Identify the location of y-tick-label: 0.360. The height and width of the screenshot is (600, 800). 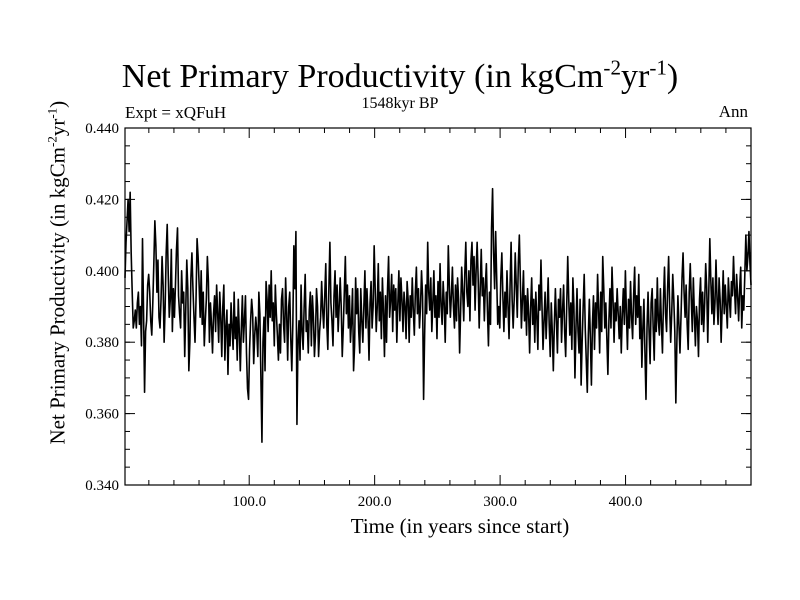
(102, 415).